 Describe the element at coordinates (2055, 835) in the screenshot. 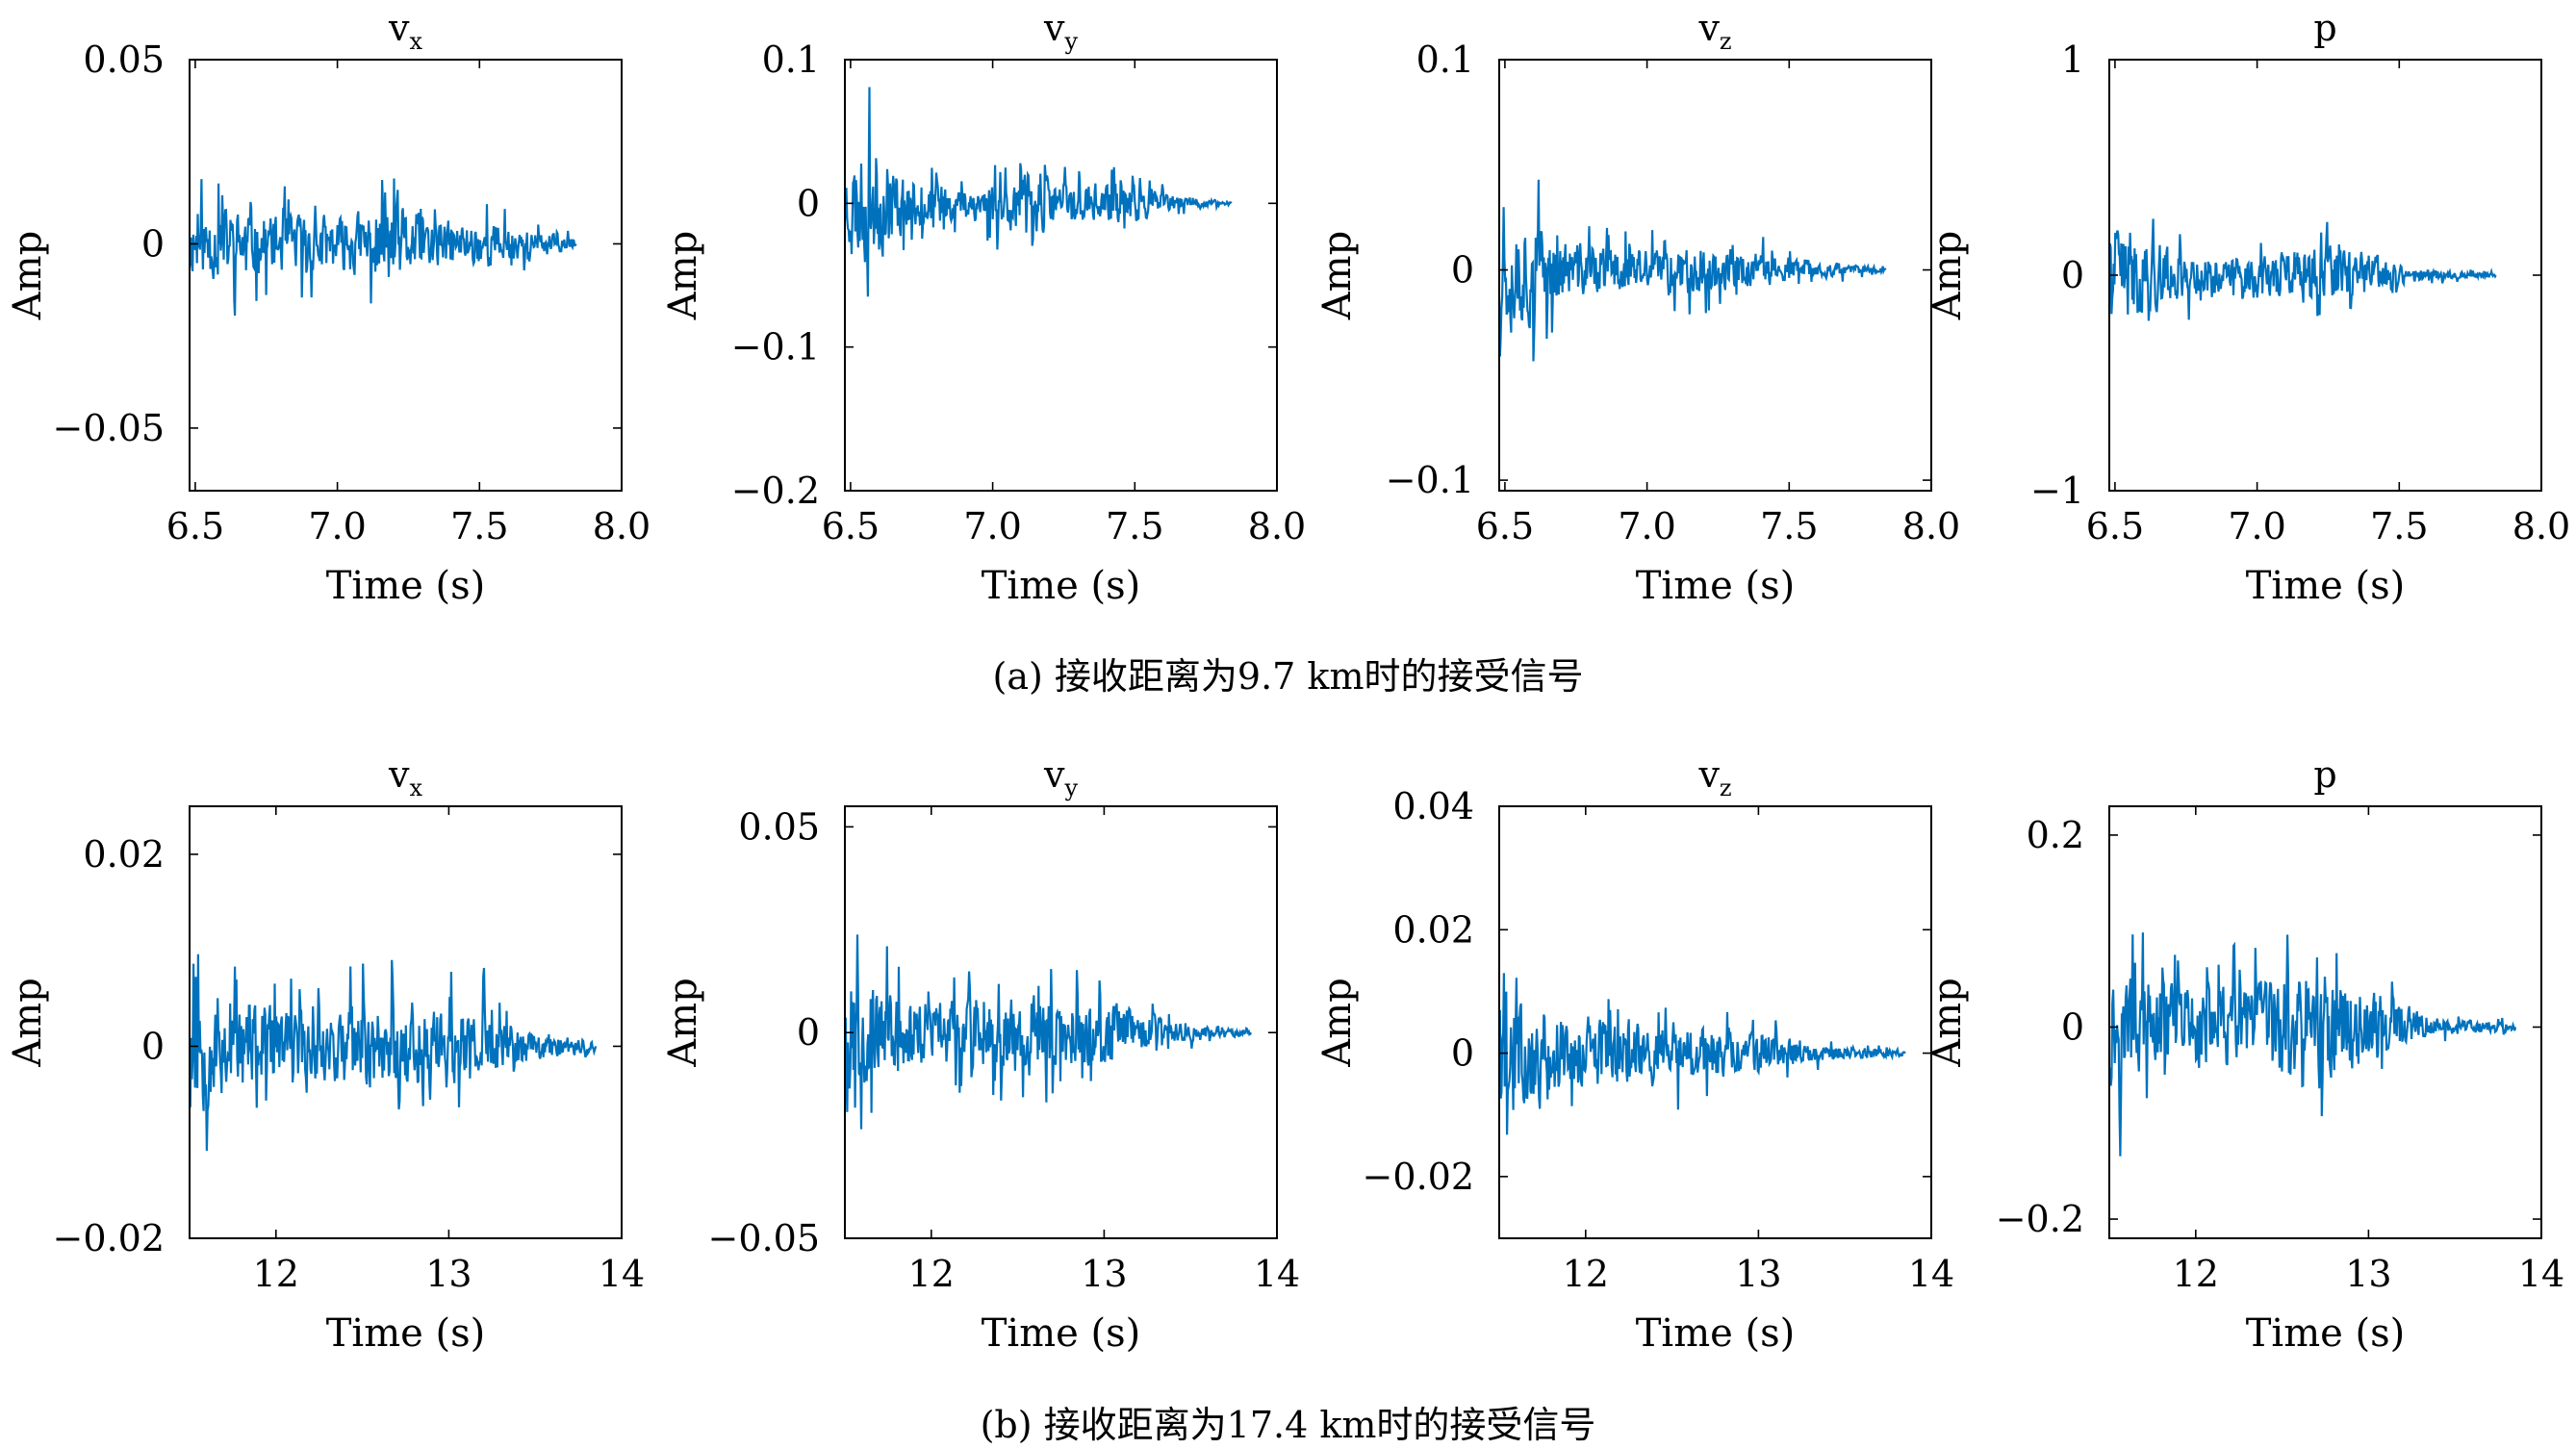

I see `y-tick-label: 0.2` at that location.